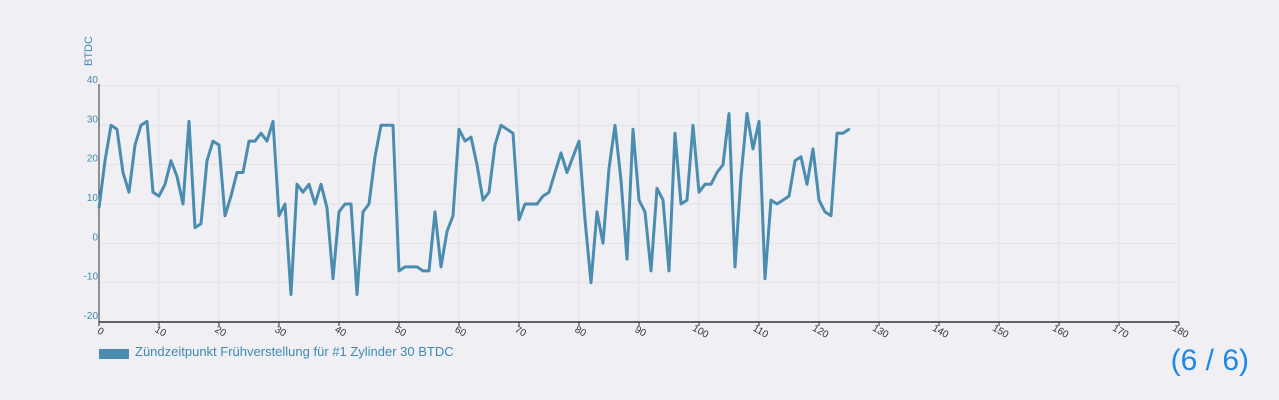 The image size is (1279, 400). Describe the element at coordinates (1060, 332) in the screenshot. I see `x-tick-label: 160` at that location.